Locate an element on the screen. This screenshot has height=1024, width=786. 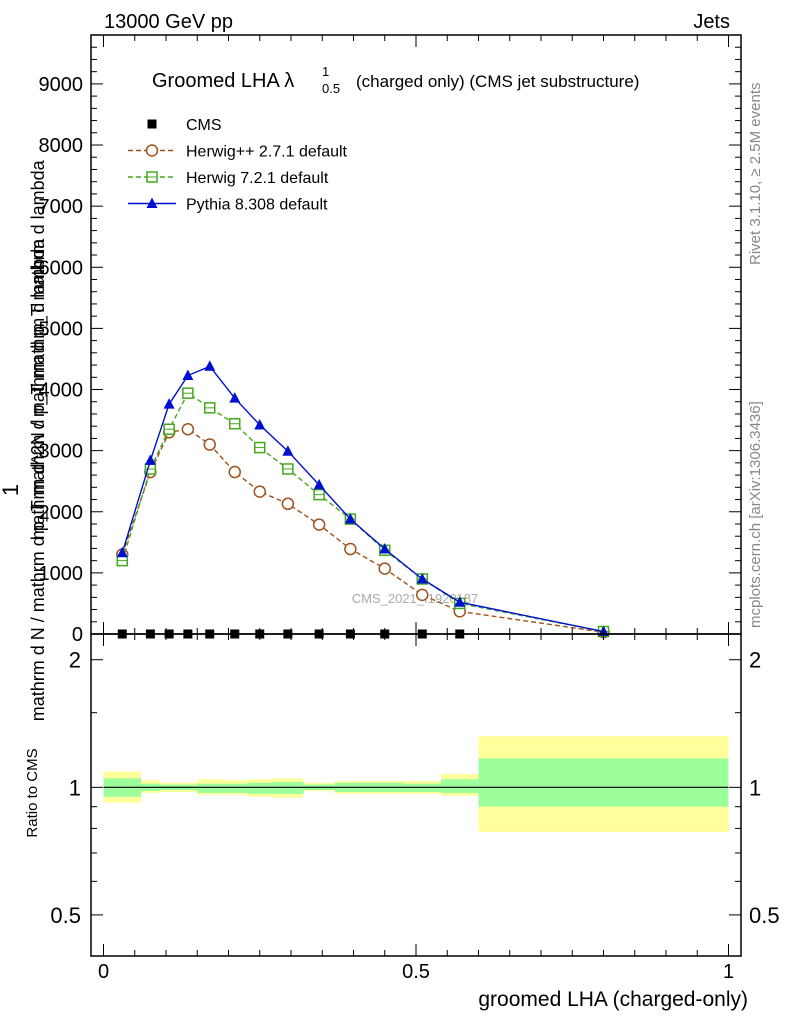
main-ylabel-numerator: 1 is located at coordinates (11, 490).